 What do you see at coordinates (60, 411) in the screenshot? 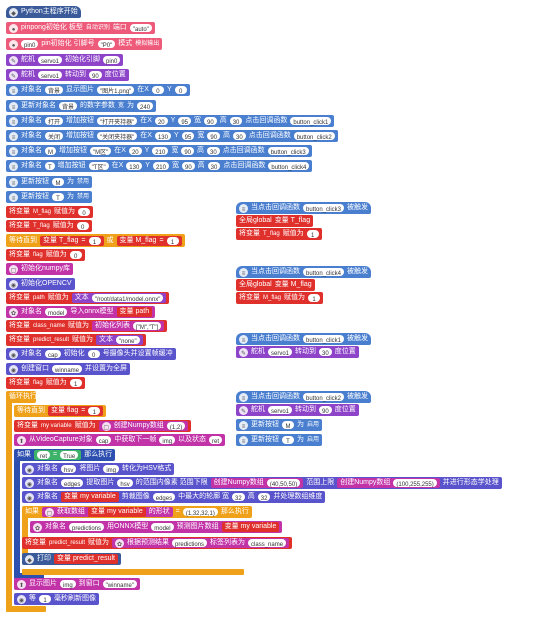
I see `wait-until-flag-block: 等待直到 变量 flag = 1` at bounding box center [60, 411].